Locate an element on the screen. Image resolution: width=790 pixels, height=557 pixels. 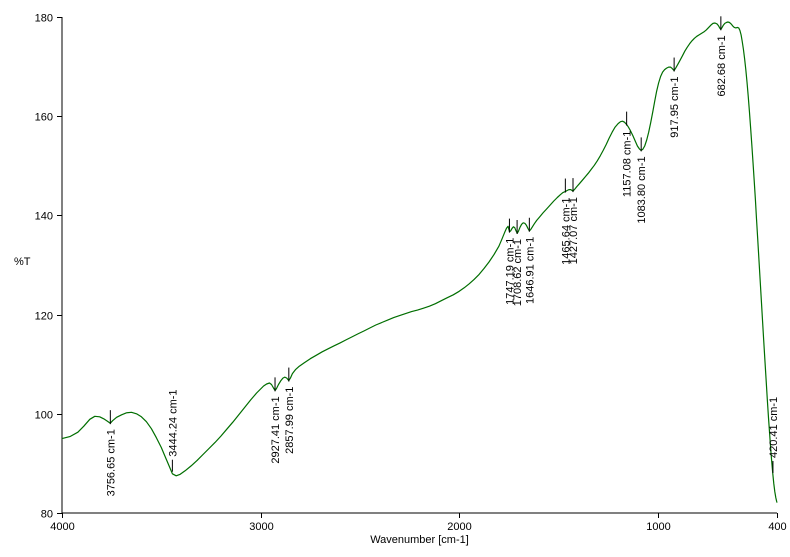
x-axis-title: Wavenumber [cm-1] is located at coordinates (419, 540).